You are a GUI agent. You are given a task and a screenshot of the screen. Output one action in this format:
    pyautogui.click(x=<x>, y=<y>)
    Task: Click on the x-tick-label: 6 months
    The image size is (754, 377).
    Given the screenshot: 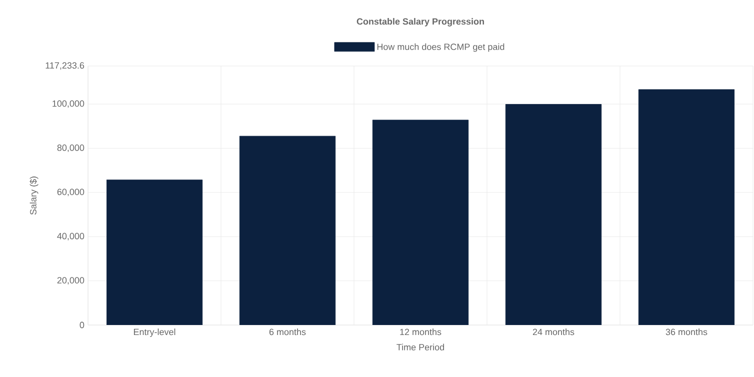 What is the action you would take?
    pyautogui.click(x=287, y=332)
    